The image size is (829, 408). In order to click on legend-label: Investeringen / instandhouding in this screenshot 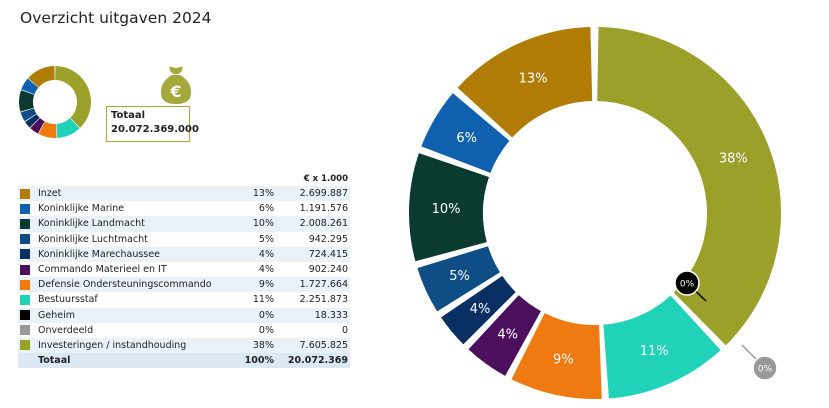, I will do `click(134, 345)`.